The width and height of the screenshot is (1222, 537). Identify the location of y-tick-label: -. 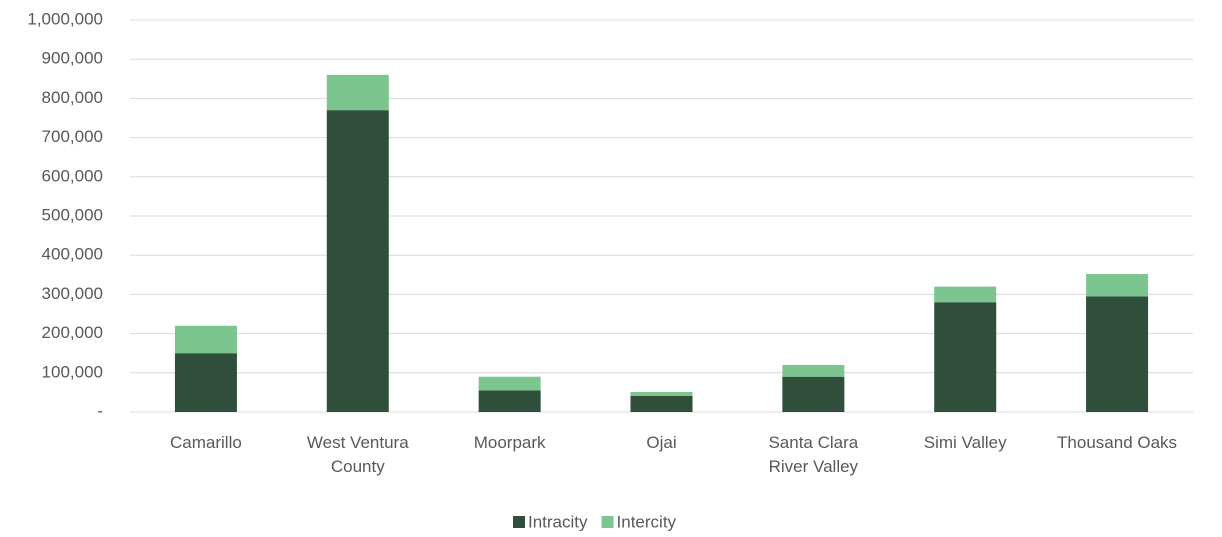
(100, 410).